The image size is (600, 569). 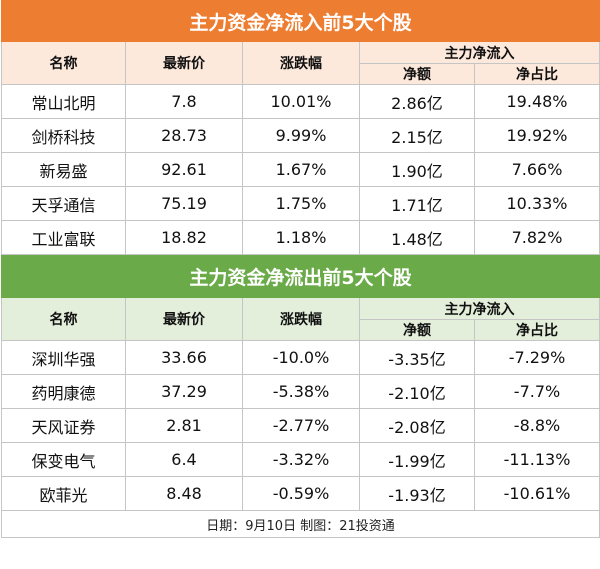 What do you see at coordinates (63, 425) in the screenshot?
I see `outflow-cell-name: 天风证券` at bounding box center [63, 425].